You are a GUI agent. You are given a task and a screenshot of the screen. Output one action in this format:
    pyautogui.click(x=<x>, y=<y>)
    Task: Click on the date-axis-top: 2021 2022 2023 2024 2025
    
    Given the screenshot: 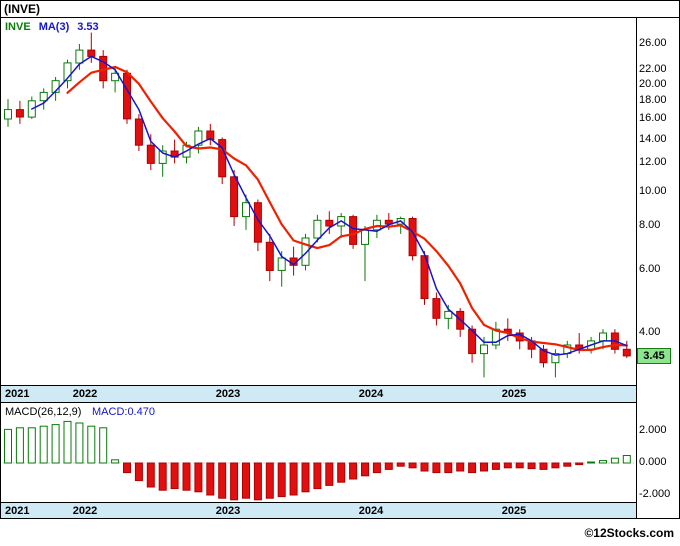 What is the action you would take?
    pyautogui.click(x=318, y=394)
    